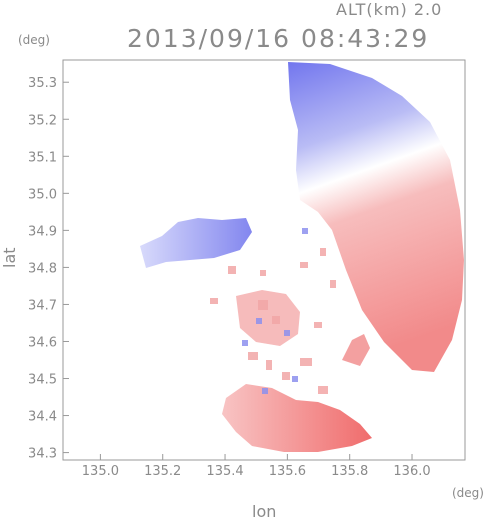 This screenshot has height=521, width=491. Describe the element at coordinates (287, 471) in the screenshot. I see `x-tick-label: 135.6` at that location.